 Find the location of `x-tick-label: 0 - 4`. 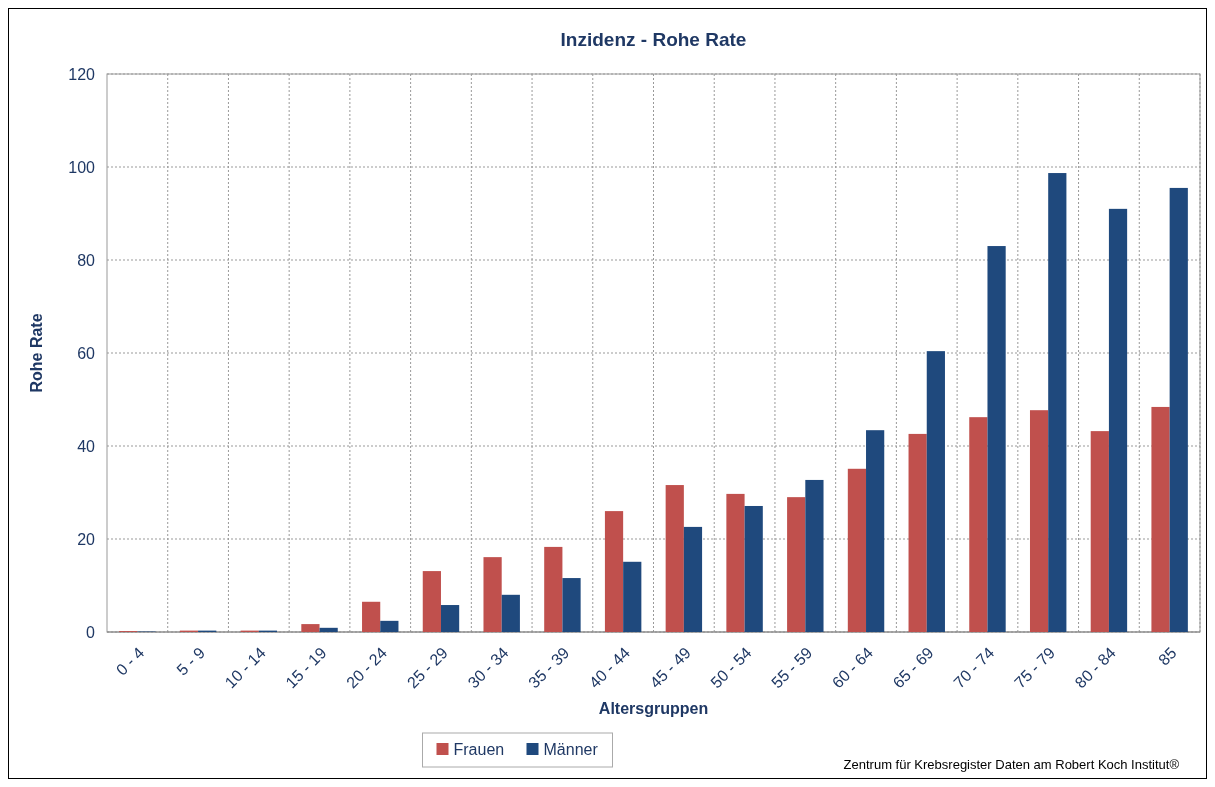

x-tick-label: 0 - 4 is located at coordinates (130, 661).